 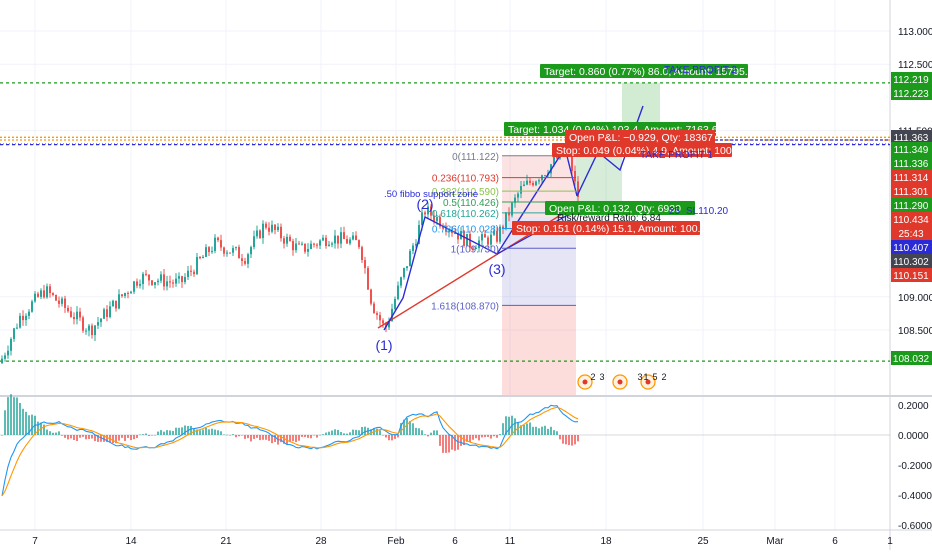 I want to click on take-profit-2-text: TAKE PROFIT 2, so click(x=700, y=70).